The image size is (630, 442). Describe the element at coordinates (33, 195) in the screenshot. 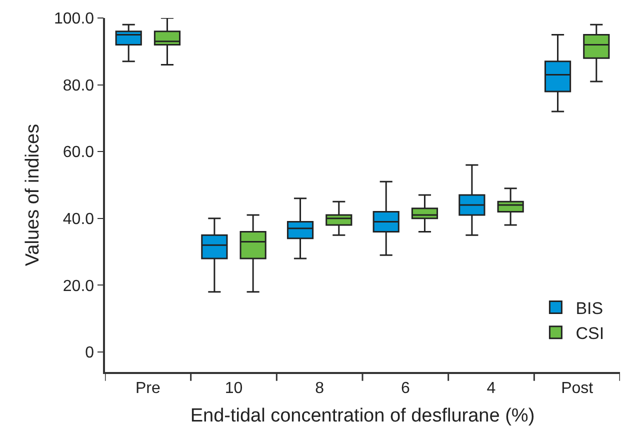

I see `y-axis-title: Values of indices` at that location.